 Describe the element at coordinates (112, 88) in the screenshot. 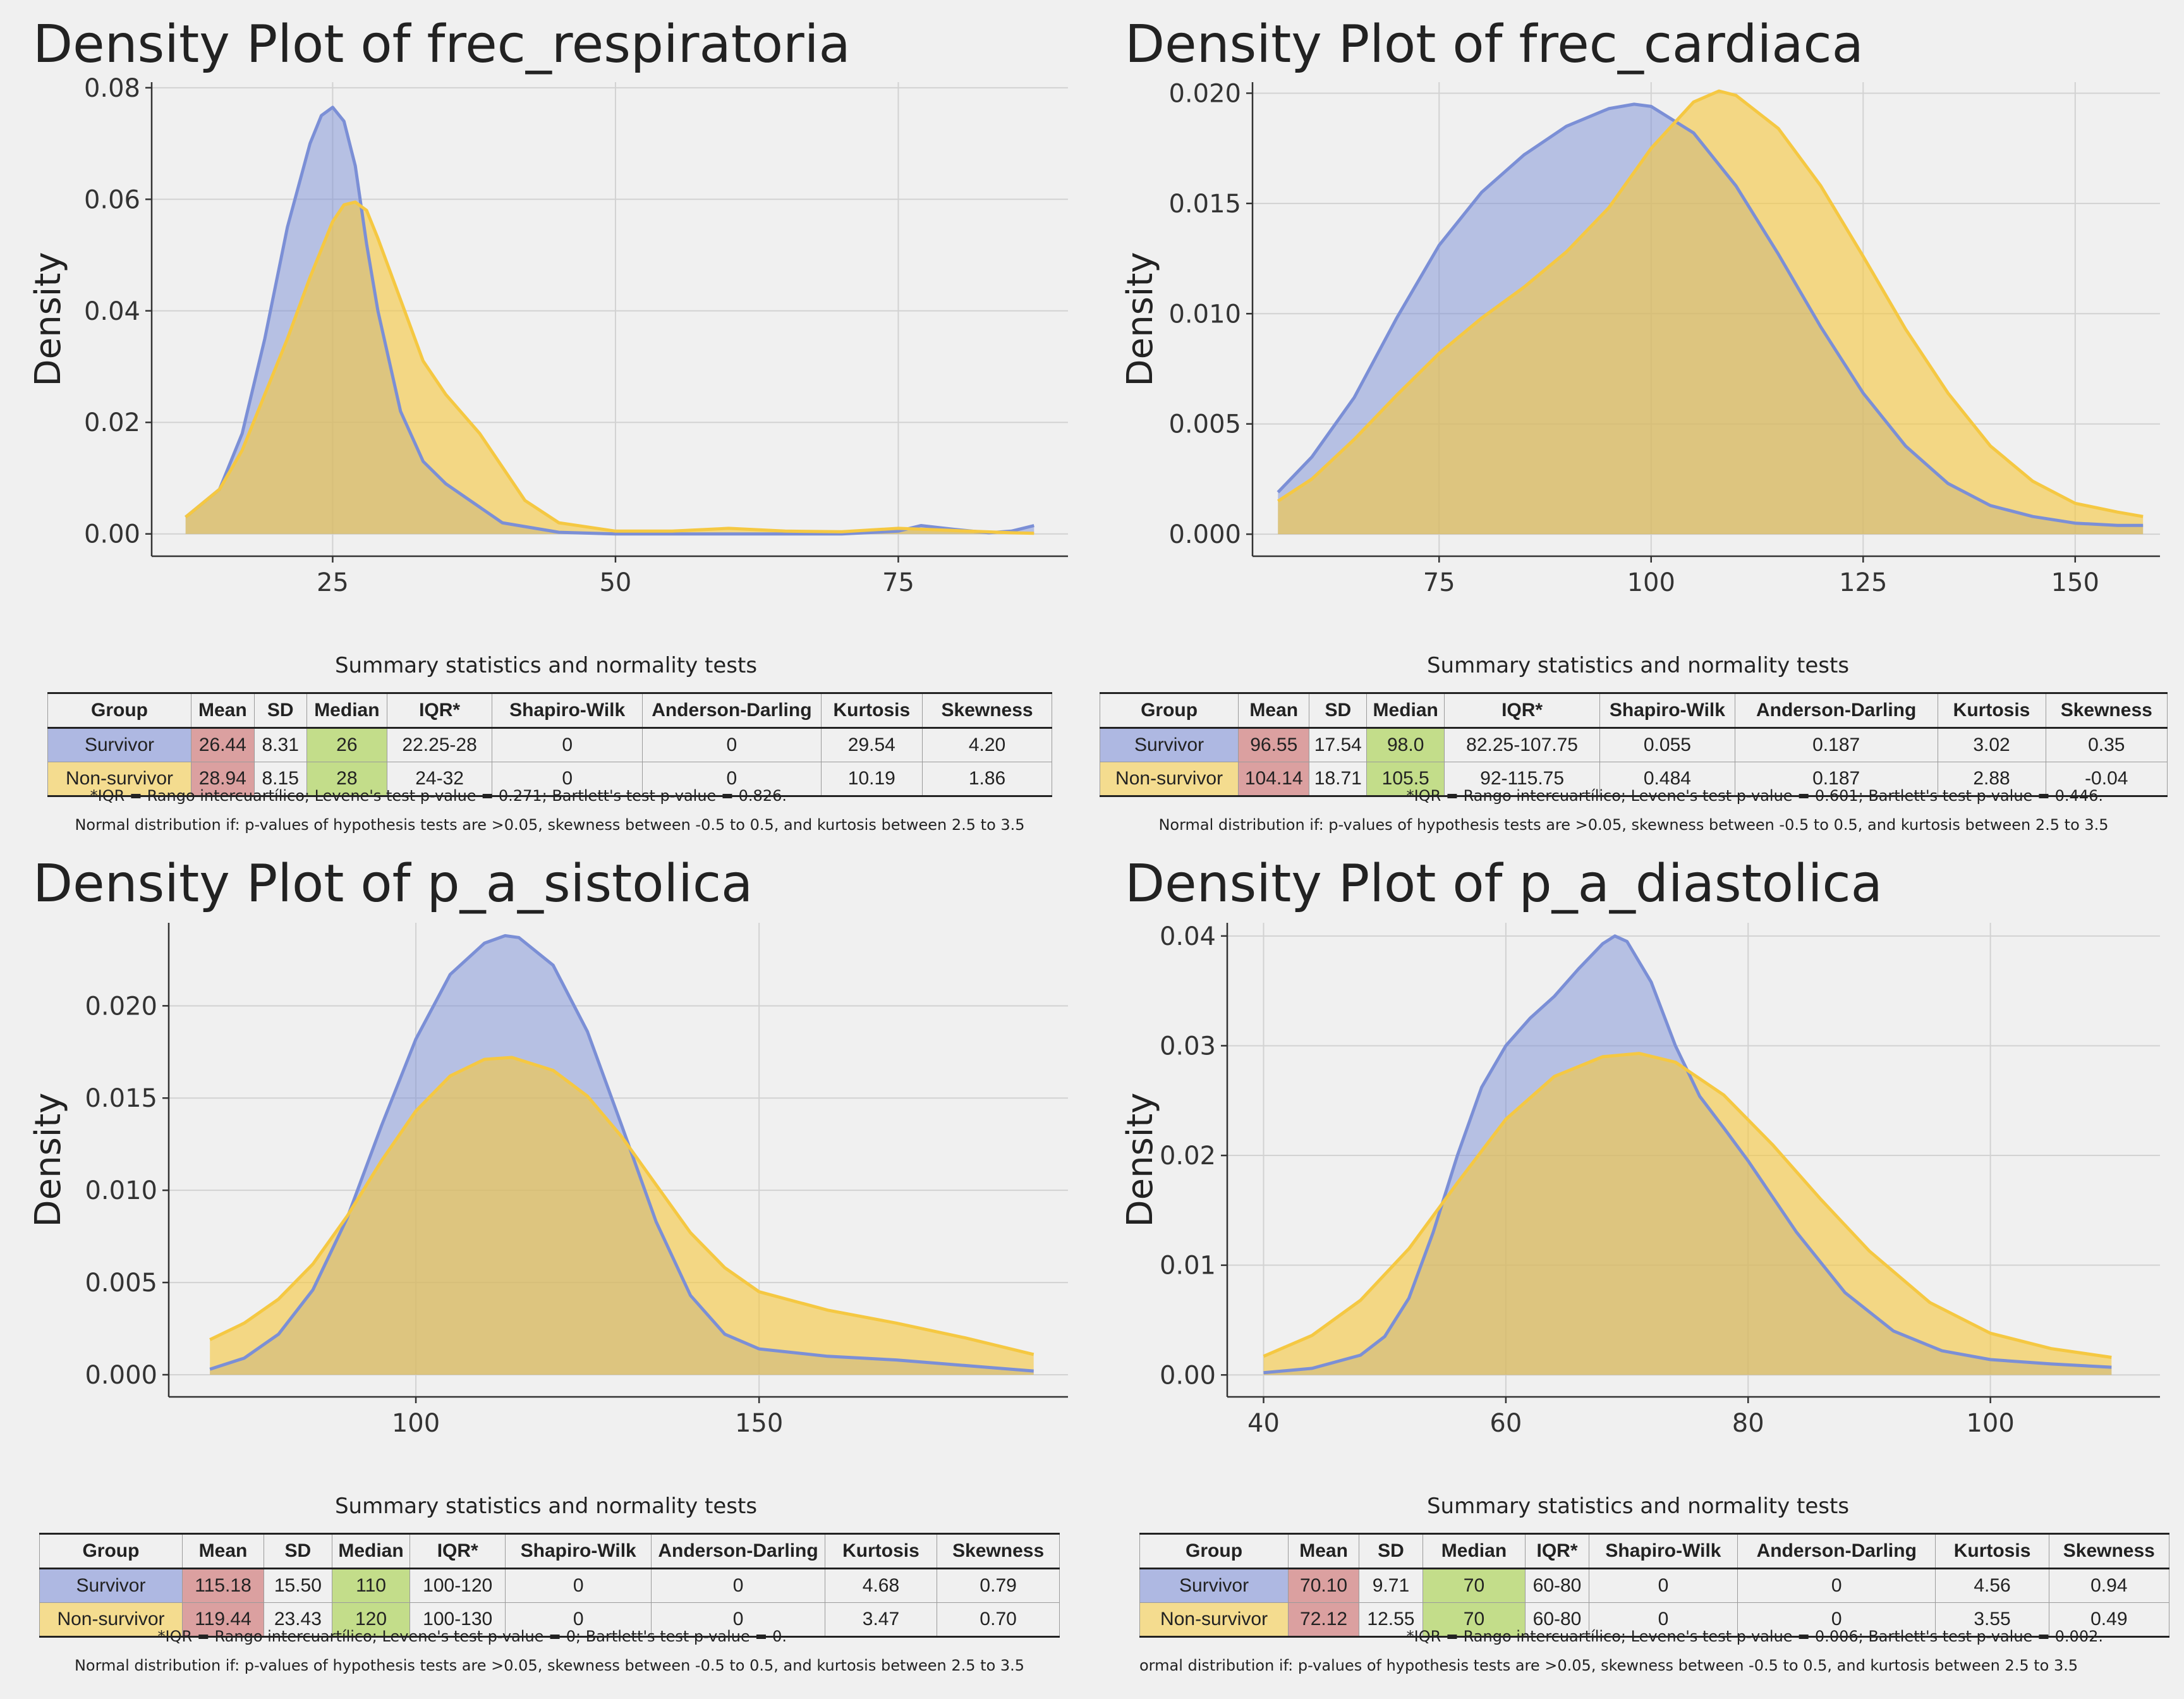

I see `y-tick-label: 0.08` at that location.